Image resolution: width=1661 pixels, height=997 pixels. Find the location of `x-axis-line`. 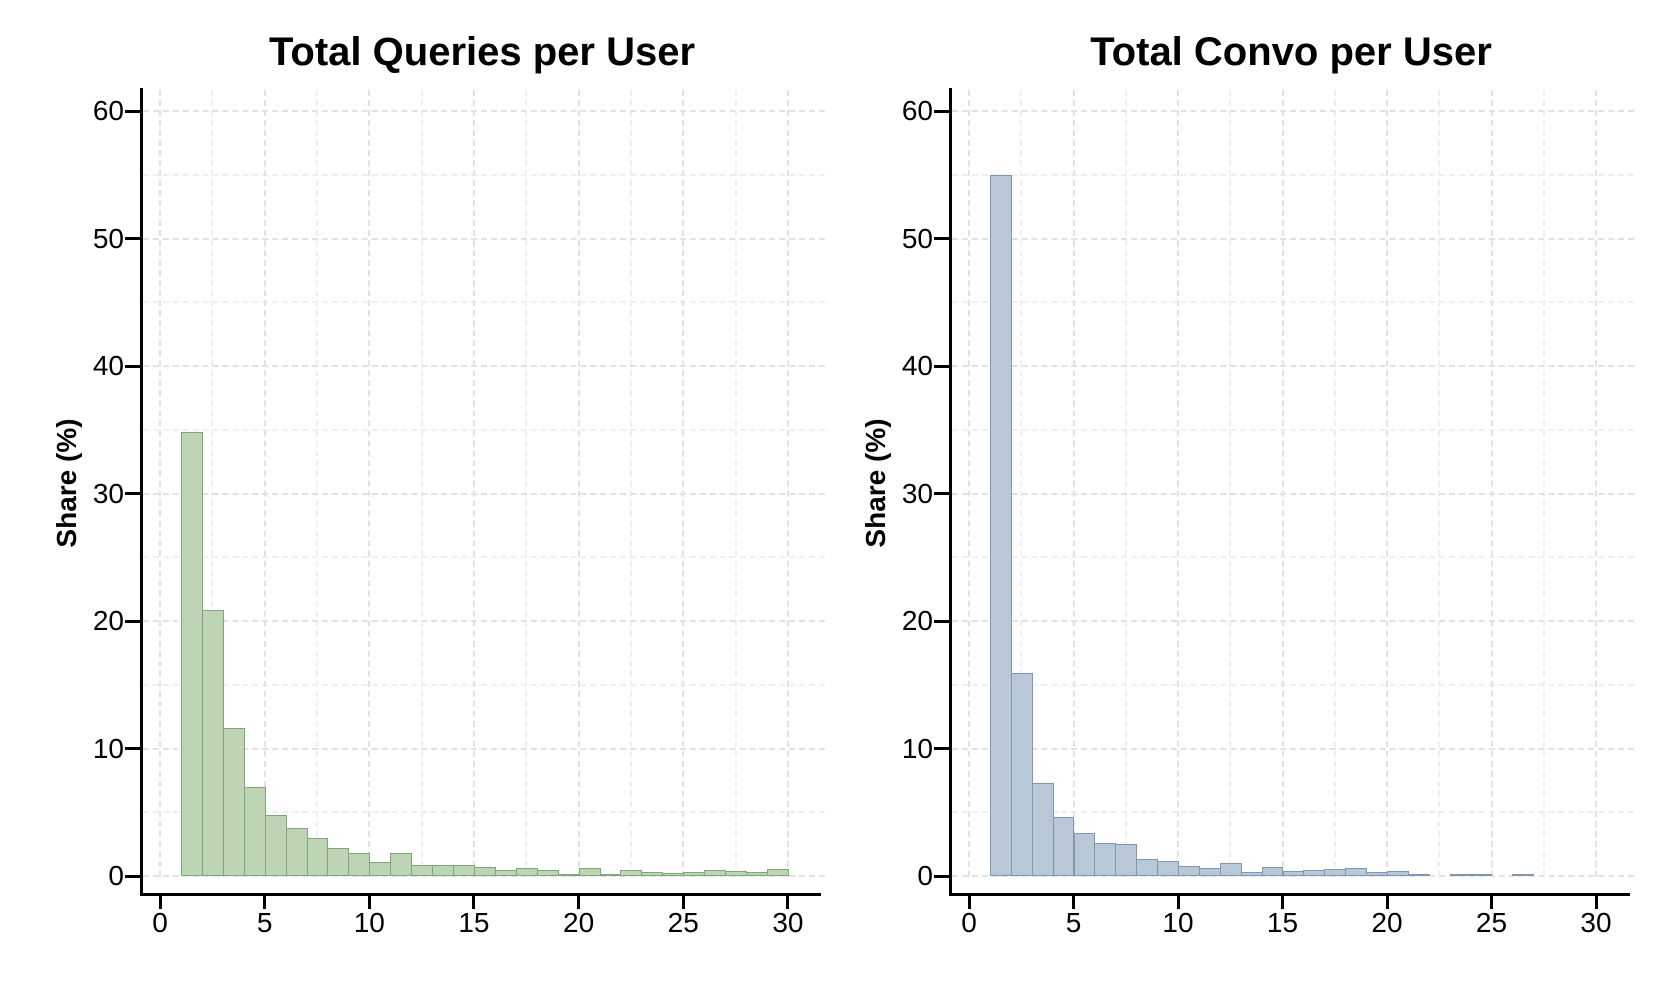

x-axis-line is located at coordinates (1289, 894).